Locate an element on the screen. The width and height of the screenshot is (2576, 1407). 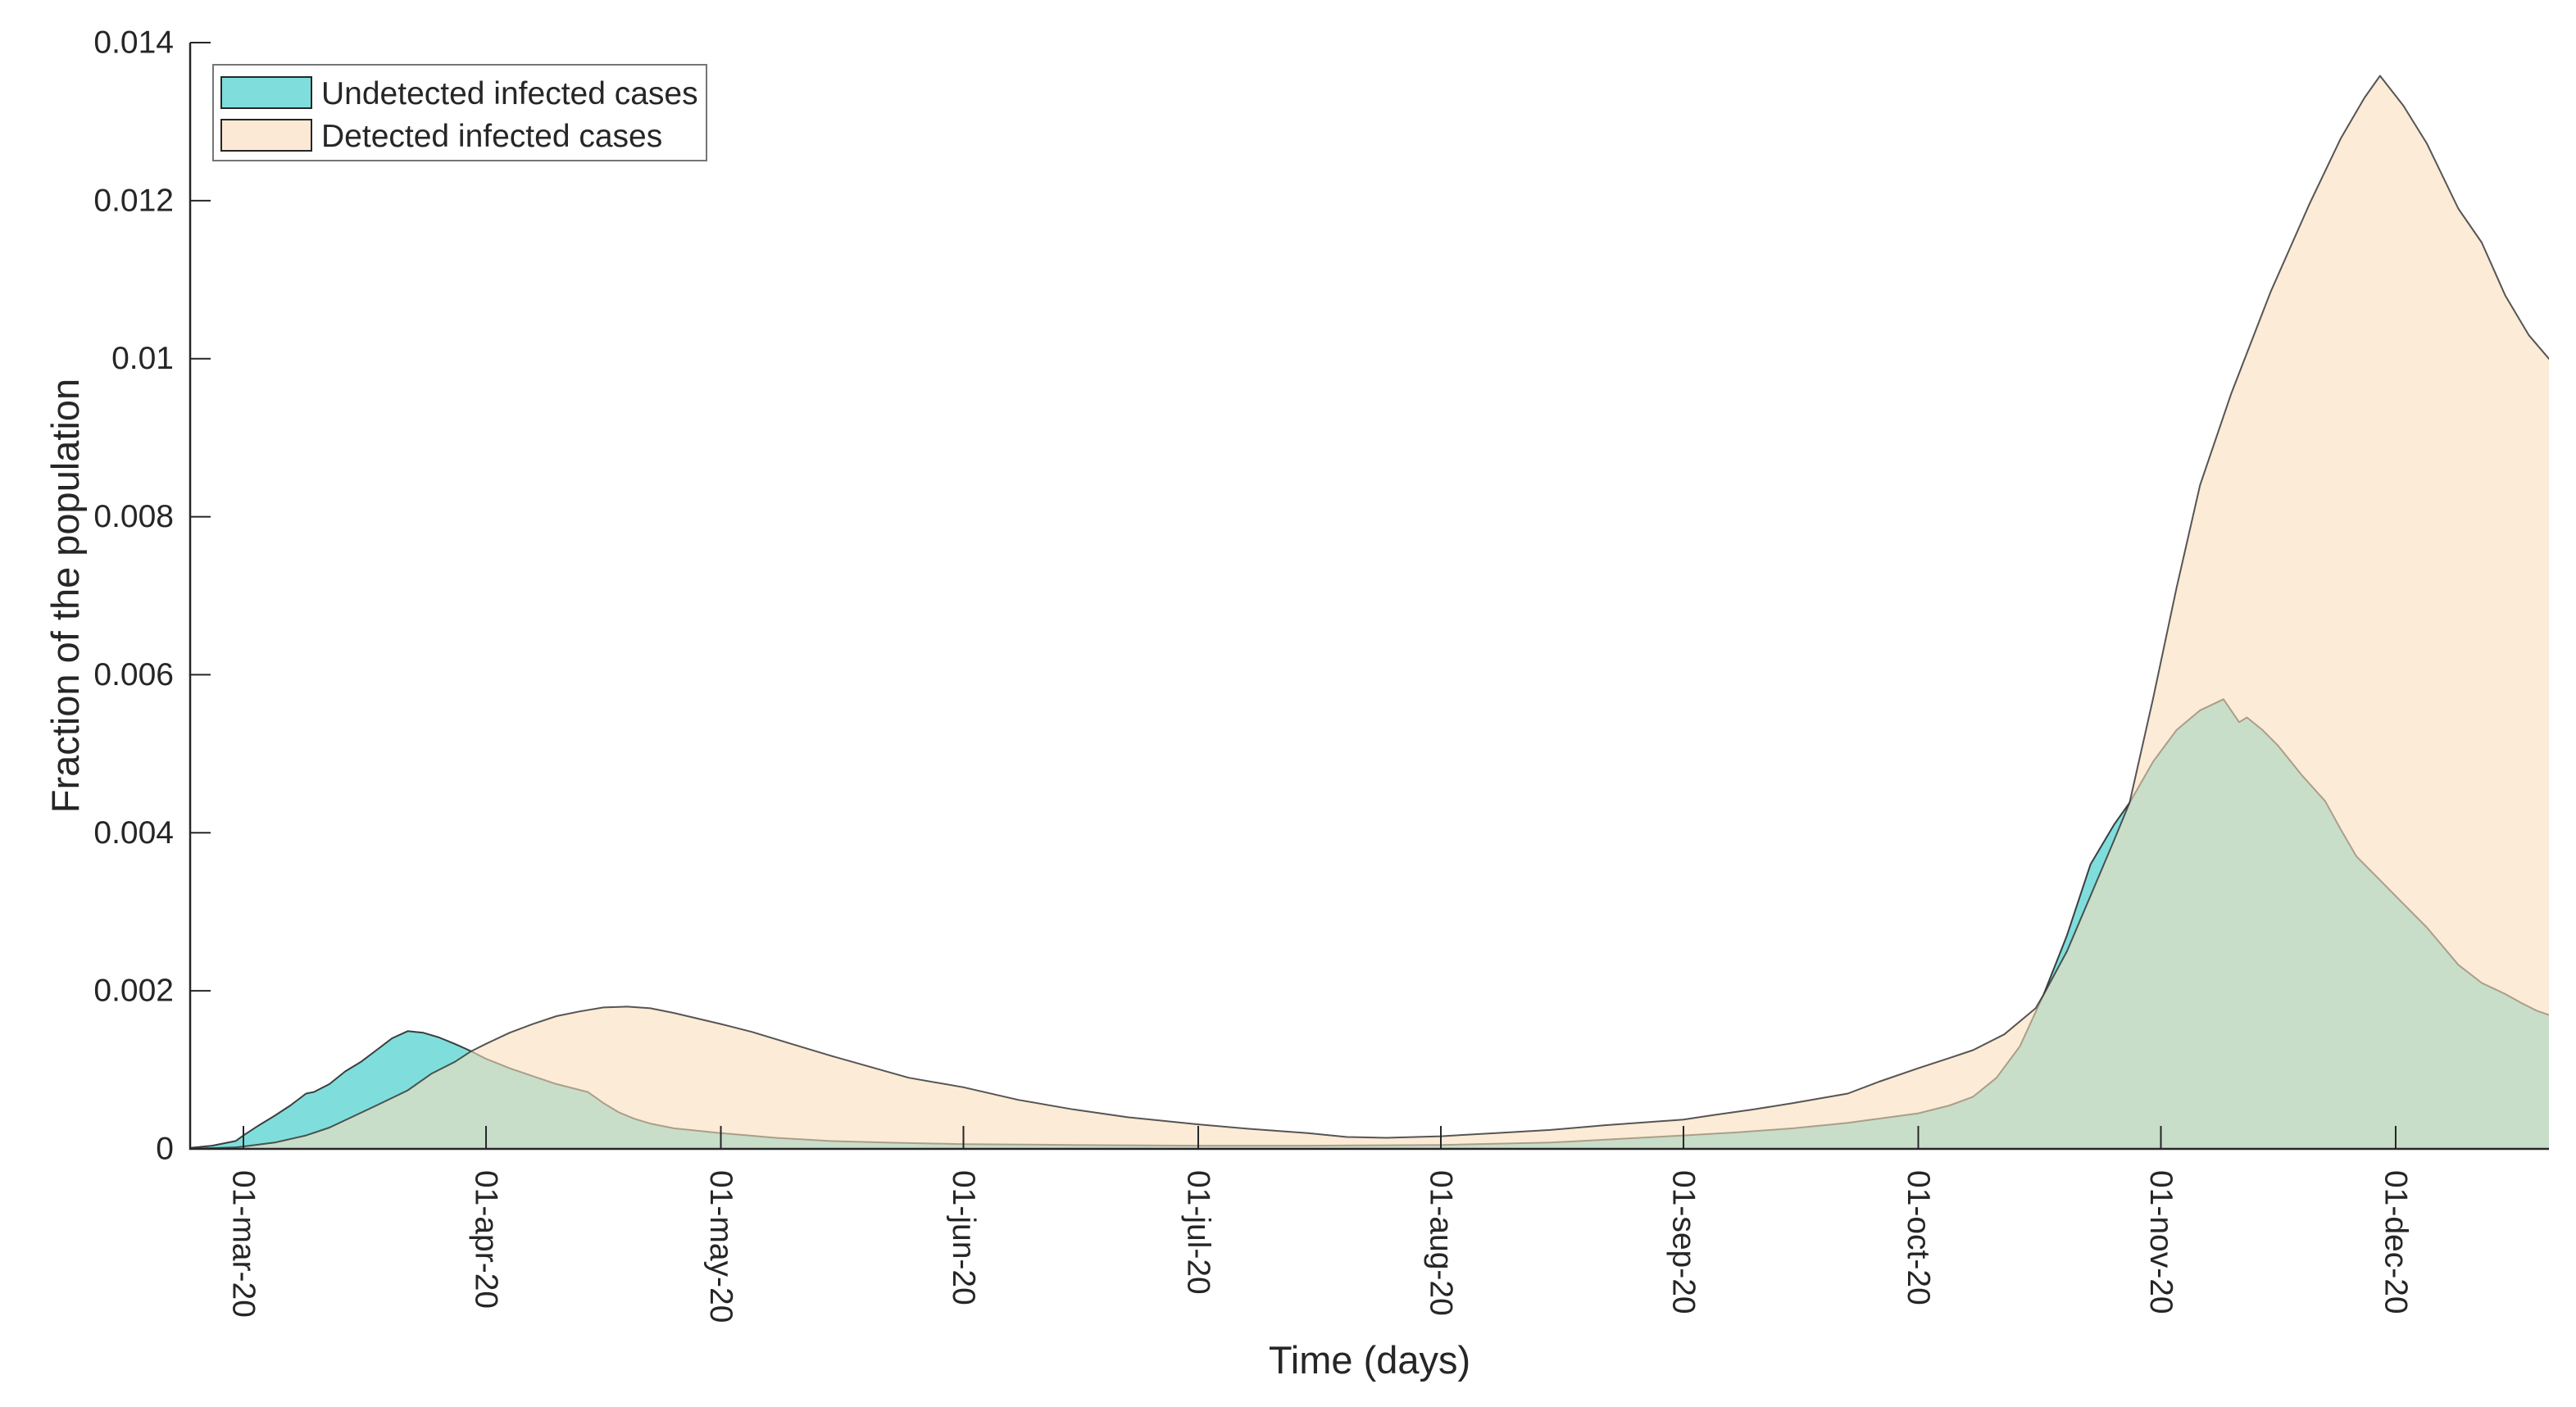
x-tick-label: 01-oct-20 is located at coordinates (1918, 1238).